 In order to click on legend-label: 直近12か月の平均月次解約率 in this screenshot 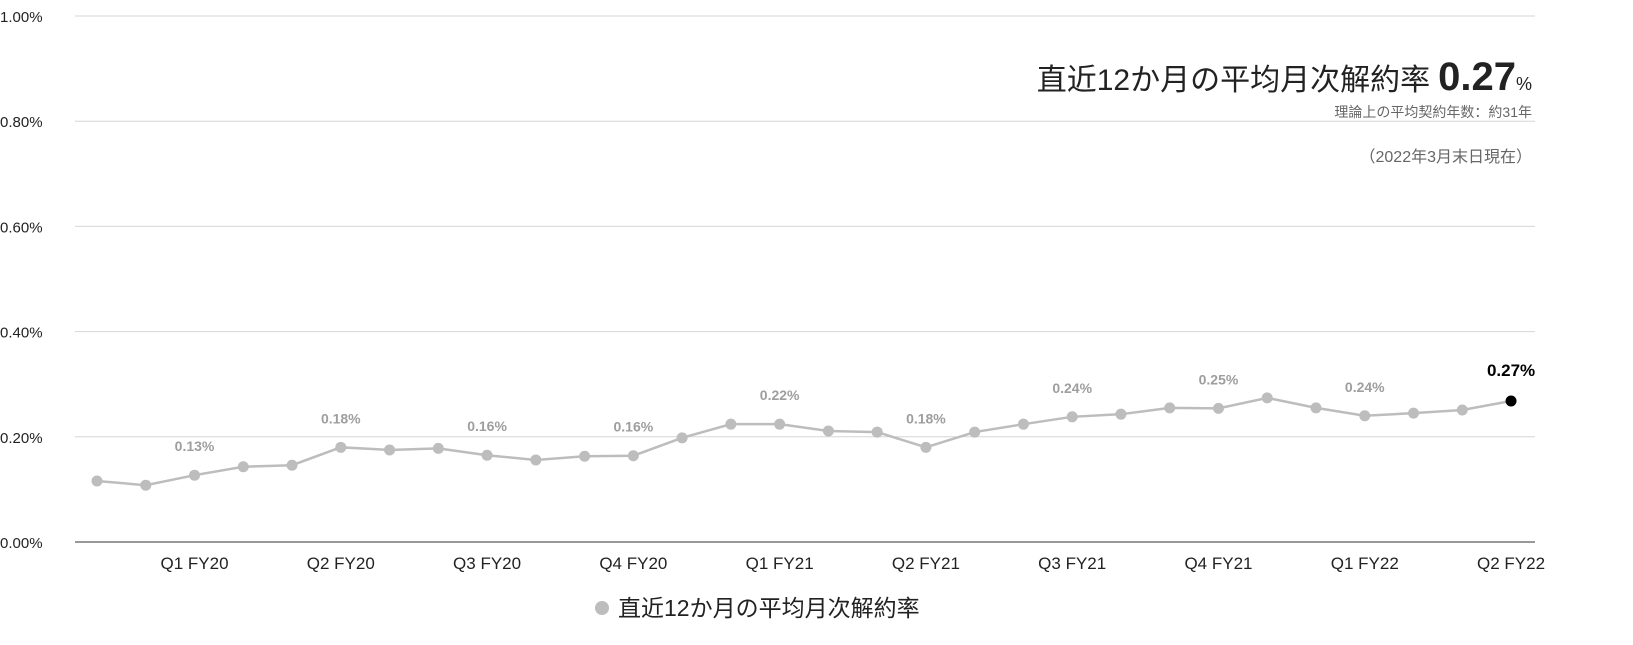, I will do `click(769, 608)`.